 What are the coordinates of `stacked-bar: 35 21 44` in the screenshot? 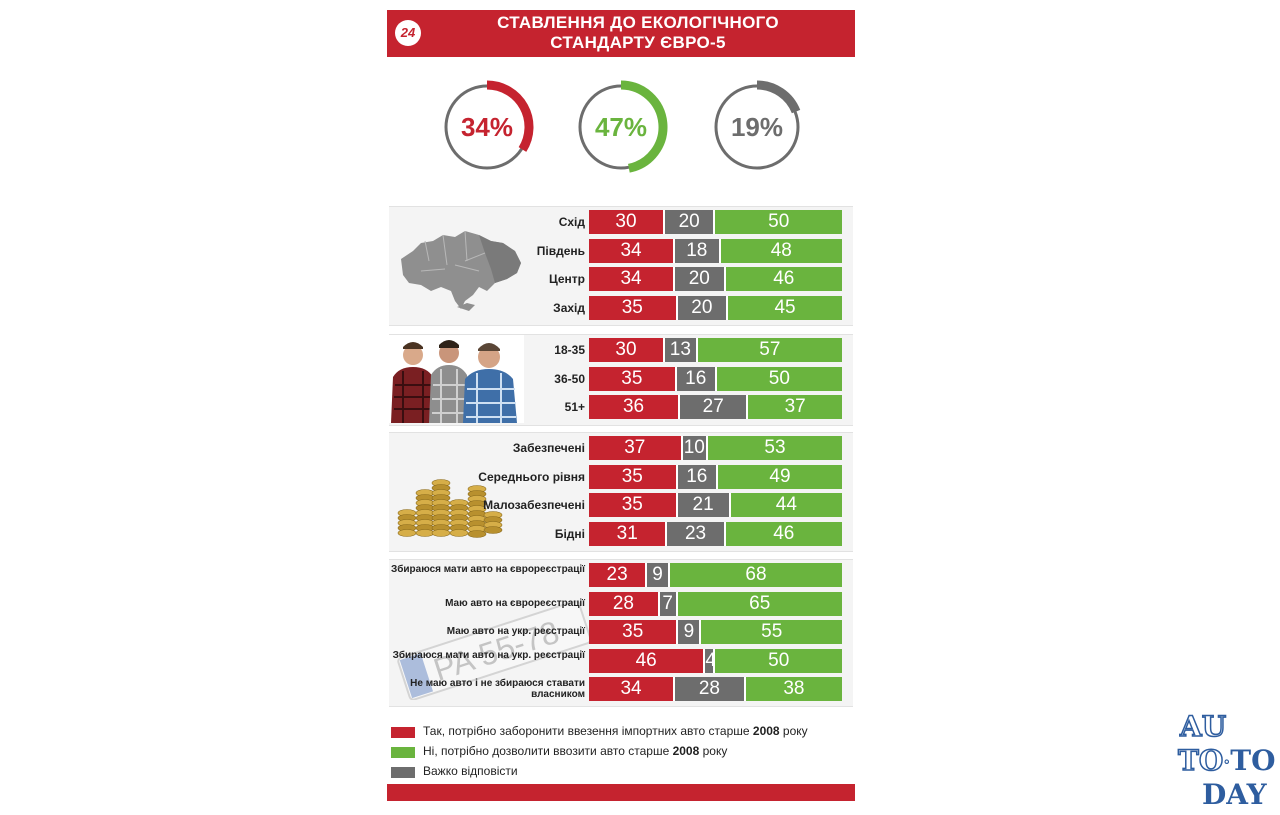 It's located at (715, 505).